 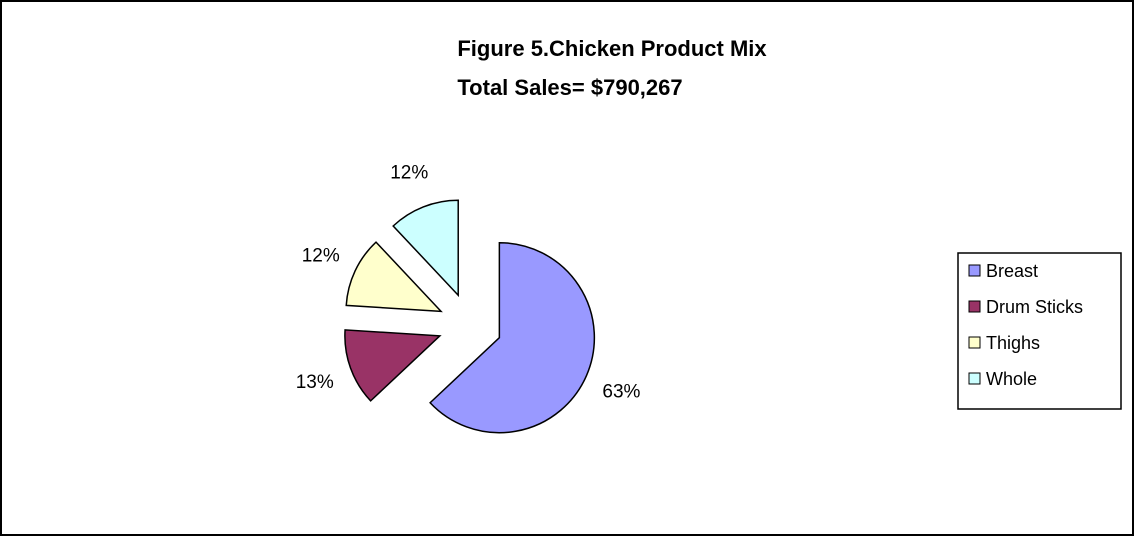 What do you see at coordinates (315, 382) in the screenshot?
I see `slice-label-drum-sticks: 13%` at bounding box center [315, 382].